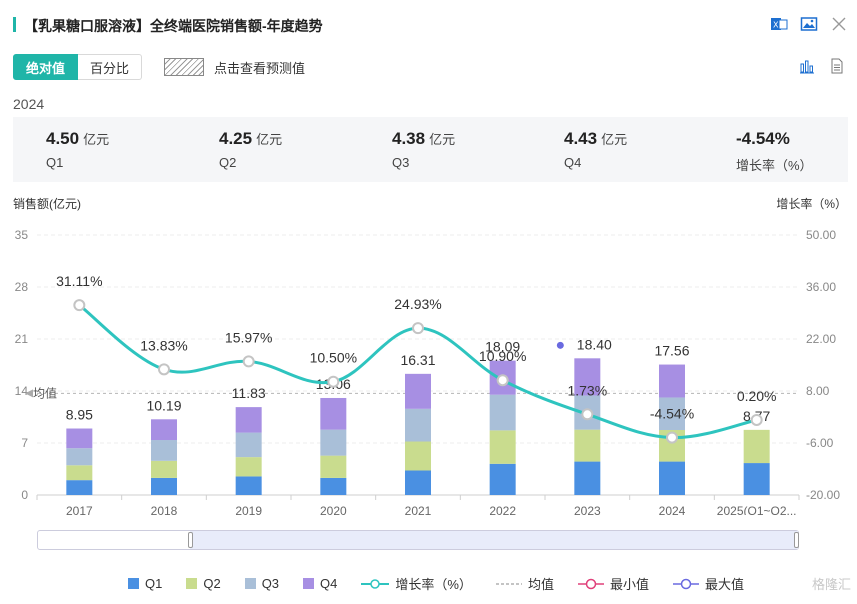 The image size is (857, 604). What do you see at coordinates (163, 405) in the screenshot?
I see `bar-total-label: 10.19` at bounding box center [163, 405].